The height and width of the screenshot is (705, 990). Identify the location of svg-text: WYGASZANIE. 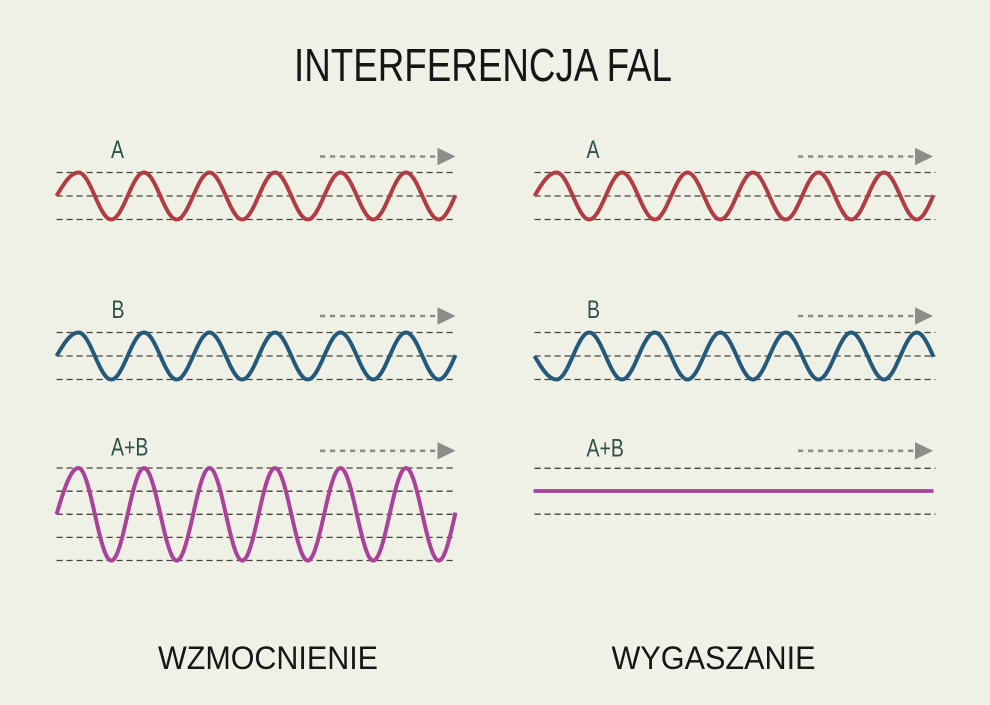
(714, 658).